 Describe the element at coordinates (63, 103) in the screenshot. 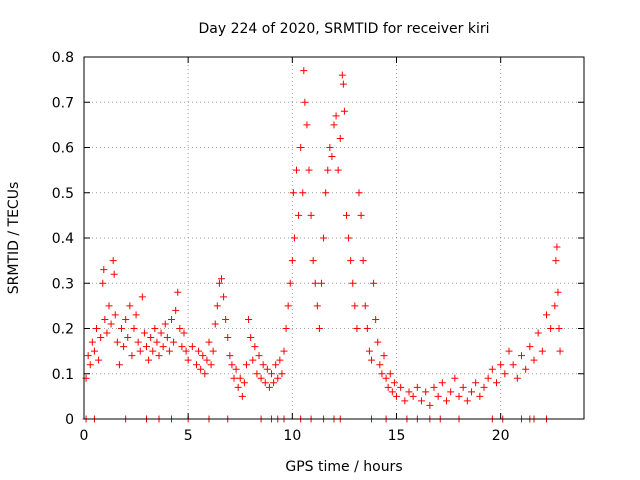

I see `y-tick-label: 0.7` at that location.